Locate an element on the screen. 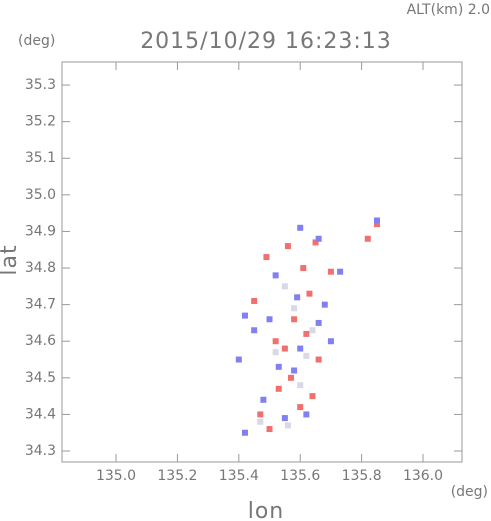 Image resolution: width=491 pixels, height=521 pixels. x-tick-label: 135.6 is located at coordinates (300, 476).